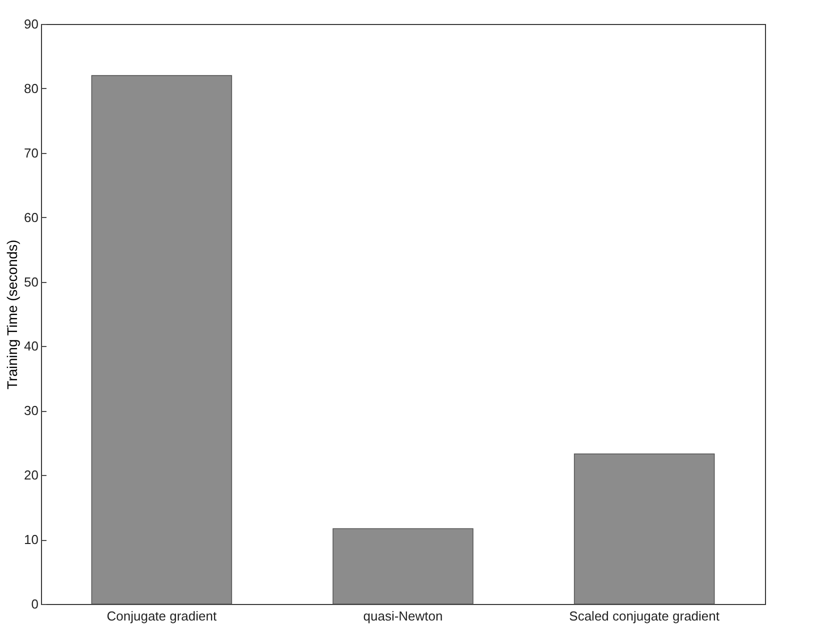  What do you see at coordinates (31, 152) in the screenshot?
I see `y-tick-label: 70` at bounding box center [31, 152].